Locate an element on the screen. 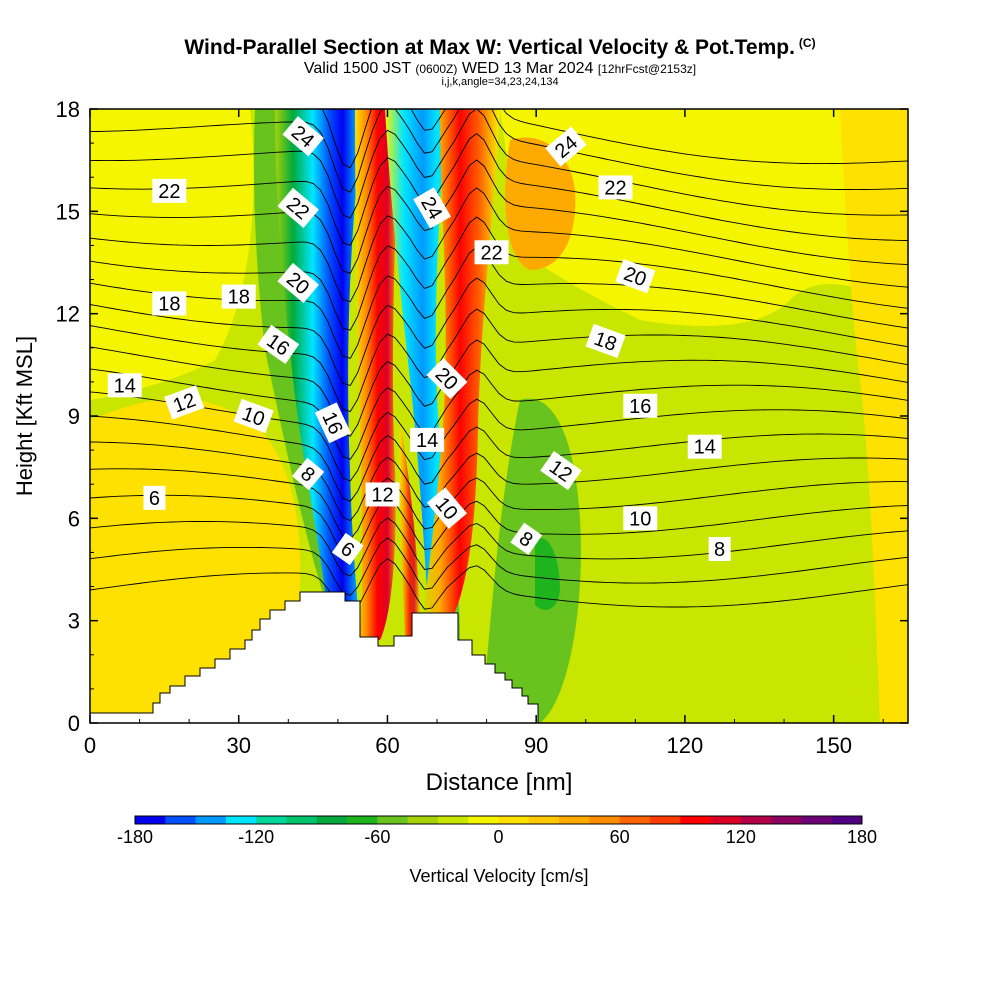  x-tick-label: 150 is located at coordinates (833, 745).